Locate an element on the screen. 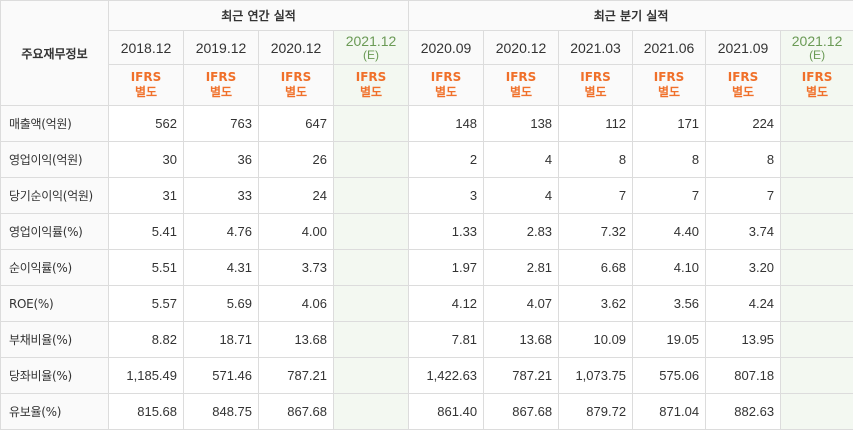  corner-label: 주요재무정보 is located at coordinates (54, 53).